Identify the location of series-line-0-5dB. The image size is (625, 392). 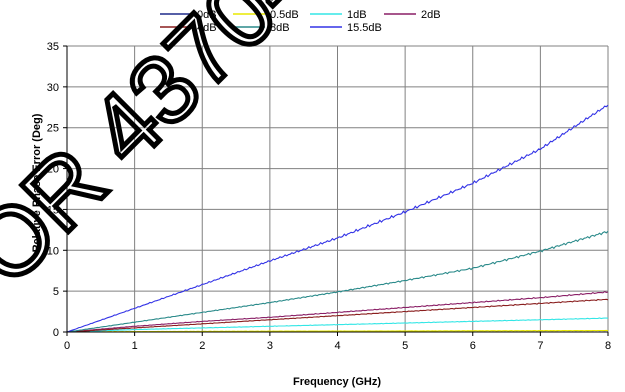
(337, 331).